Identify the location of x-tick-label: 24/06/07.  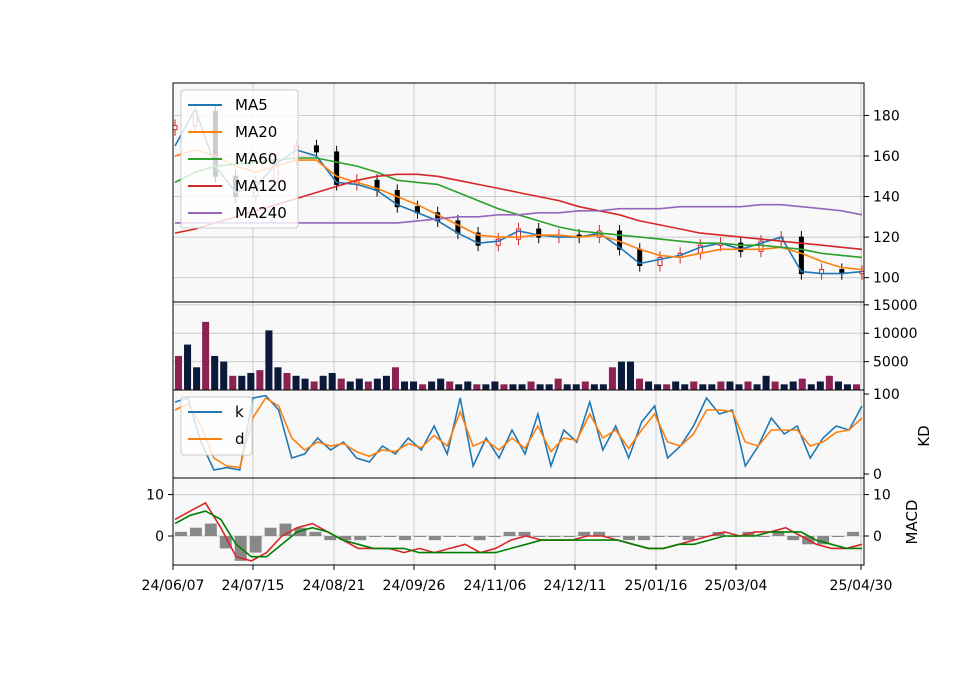
(173, 586).